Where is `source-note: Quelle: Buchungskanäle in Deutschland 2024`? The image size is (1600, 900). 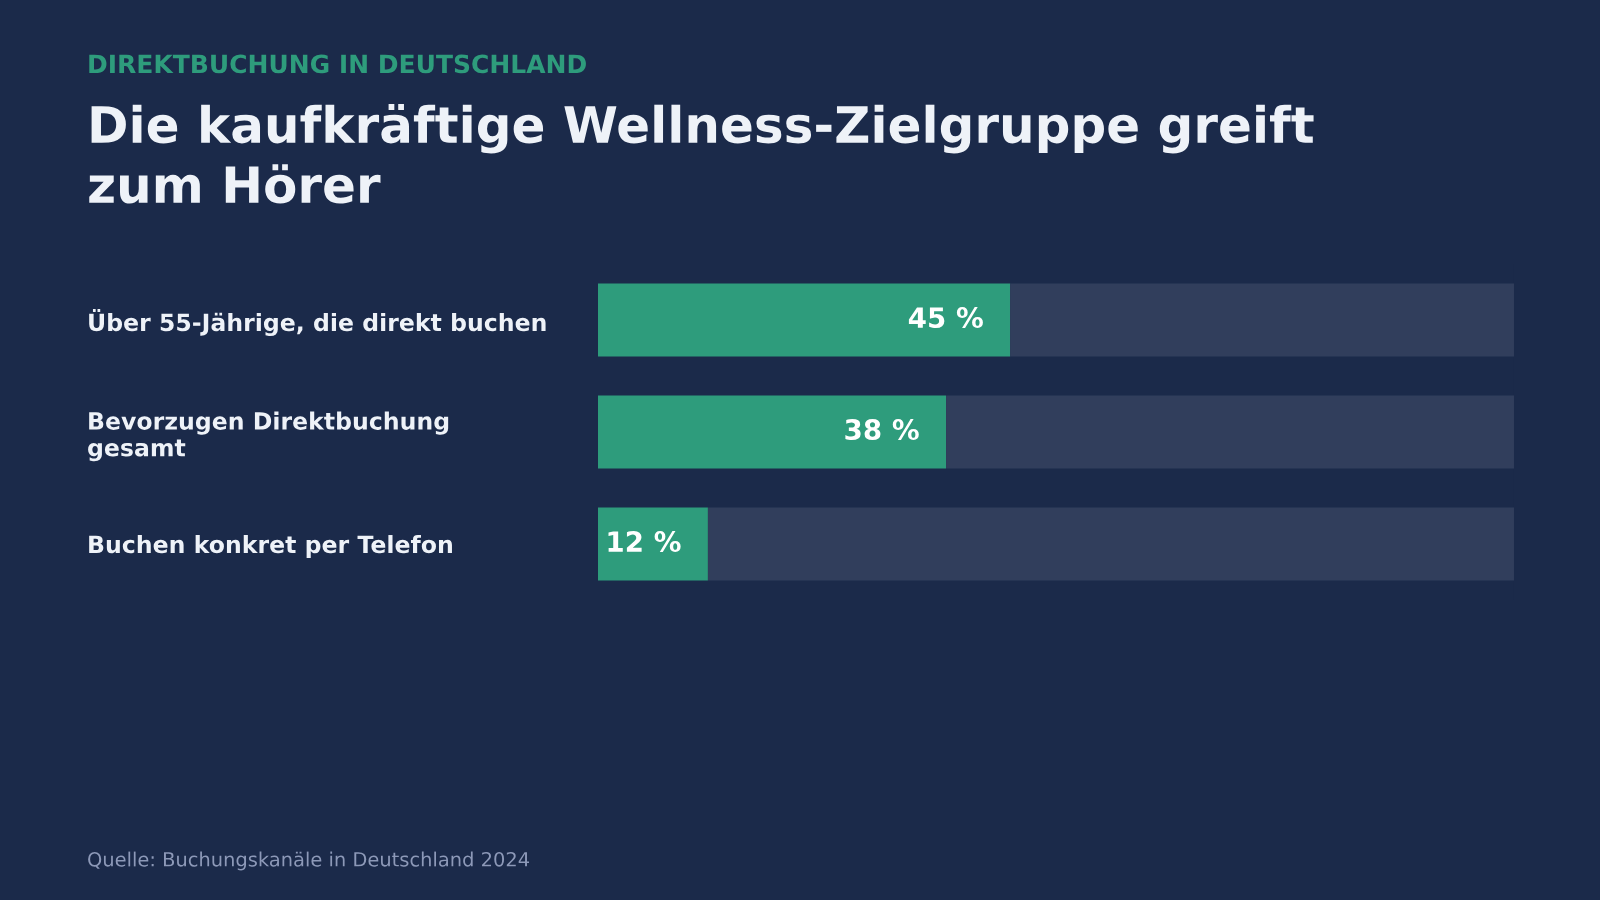 source-note: Quelle: Buchungskanäle in Deutschland 2024 is located at coordinates (308, 861).